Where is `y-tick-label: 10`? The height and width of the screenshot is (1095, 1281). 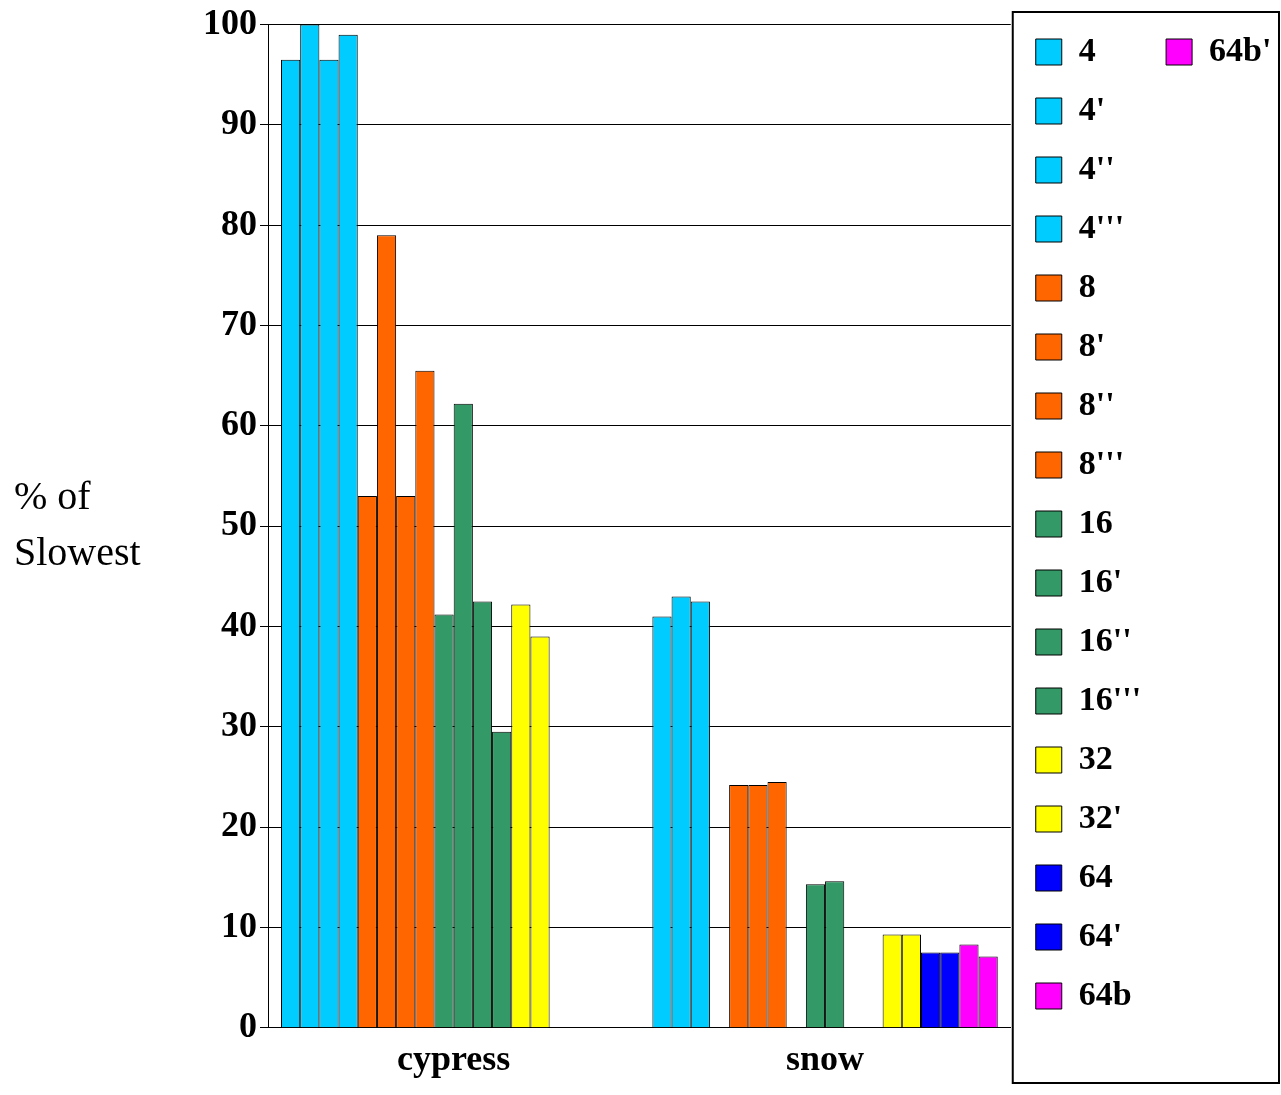
y-tick-label: 10 is located at coordinates (239, 924).